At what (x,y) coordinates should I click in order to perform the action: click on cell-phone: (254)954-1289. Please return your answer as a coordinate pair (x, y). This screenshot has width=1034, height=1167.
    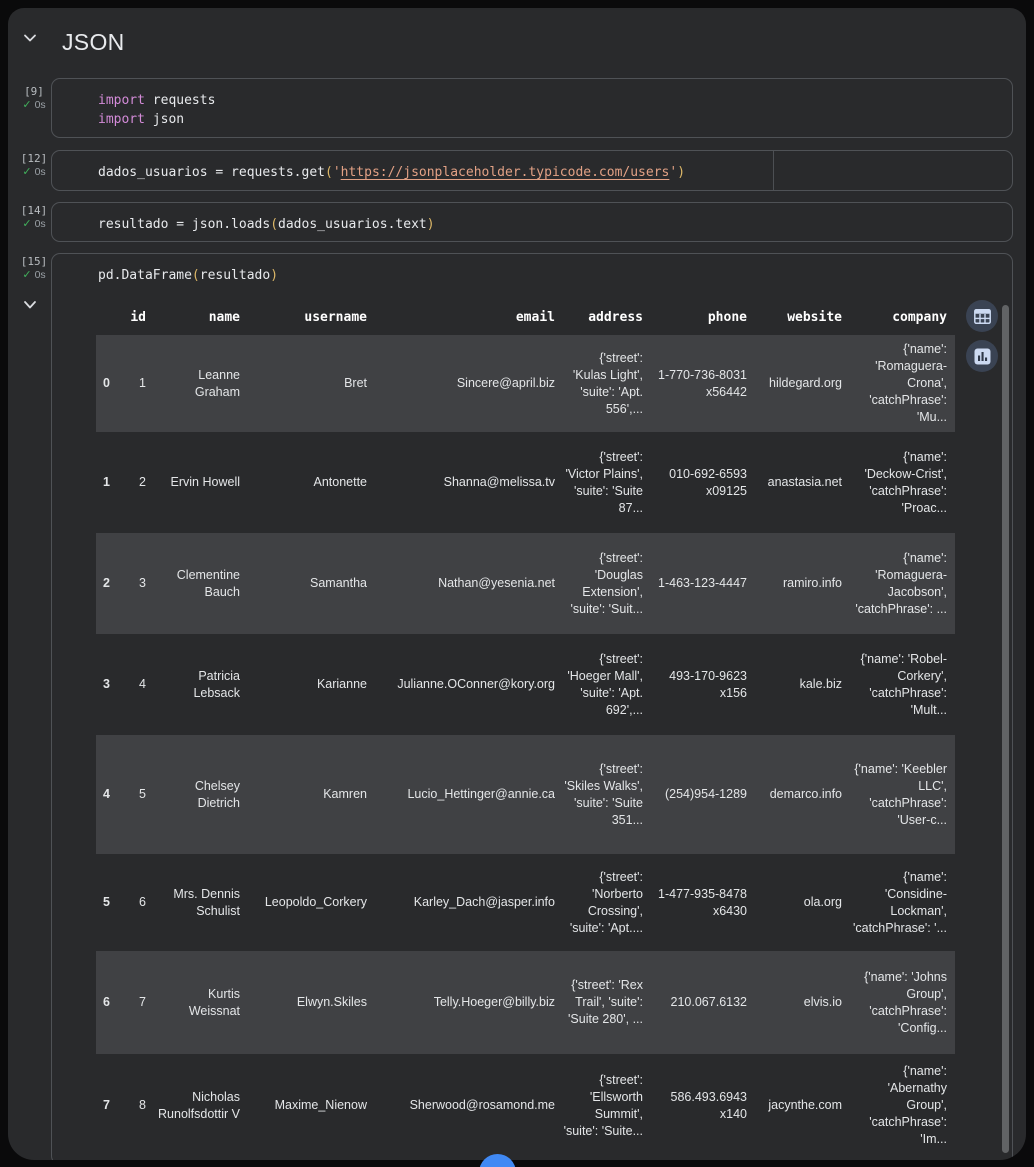
    Looking at the image, I should click on (705, 794).